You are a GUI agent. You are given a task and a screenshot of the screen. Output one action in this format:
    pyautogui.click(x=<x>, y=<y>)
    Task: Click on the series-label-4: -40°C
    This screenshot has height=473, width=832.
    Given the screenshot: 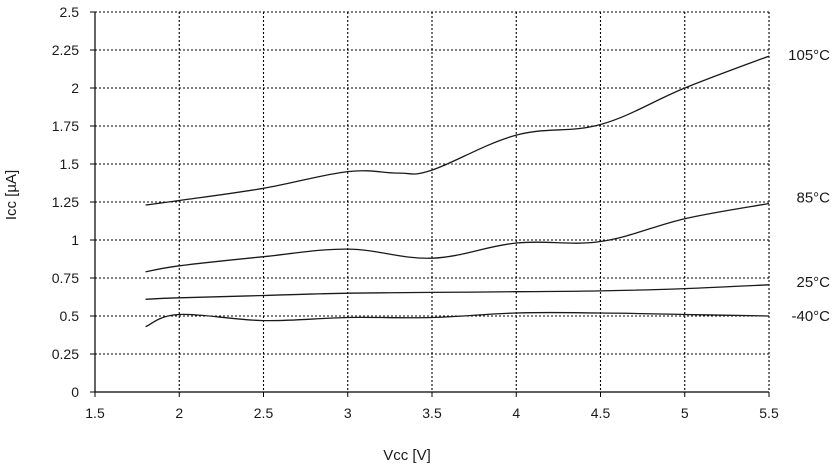 What is the action you would take?
    pyautogui.click(x=810, y=316)
    